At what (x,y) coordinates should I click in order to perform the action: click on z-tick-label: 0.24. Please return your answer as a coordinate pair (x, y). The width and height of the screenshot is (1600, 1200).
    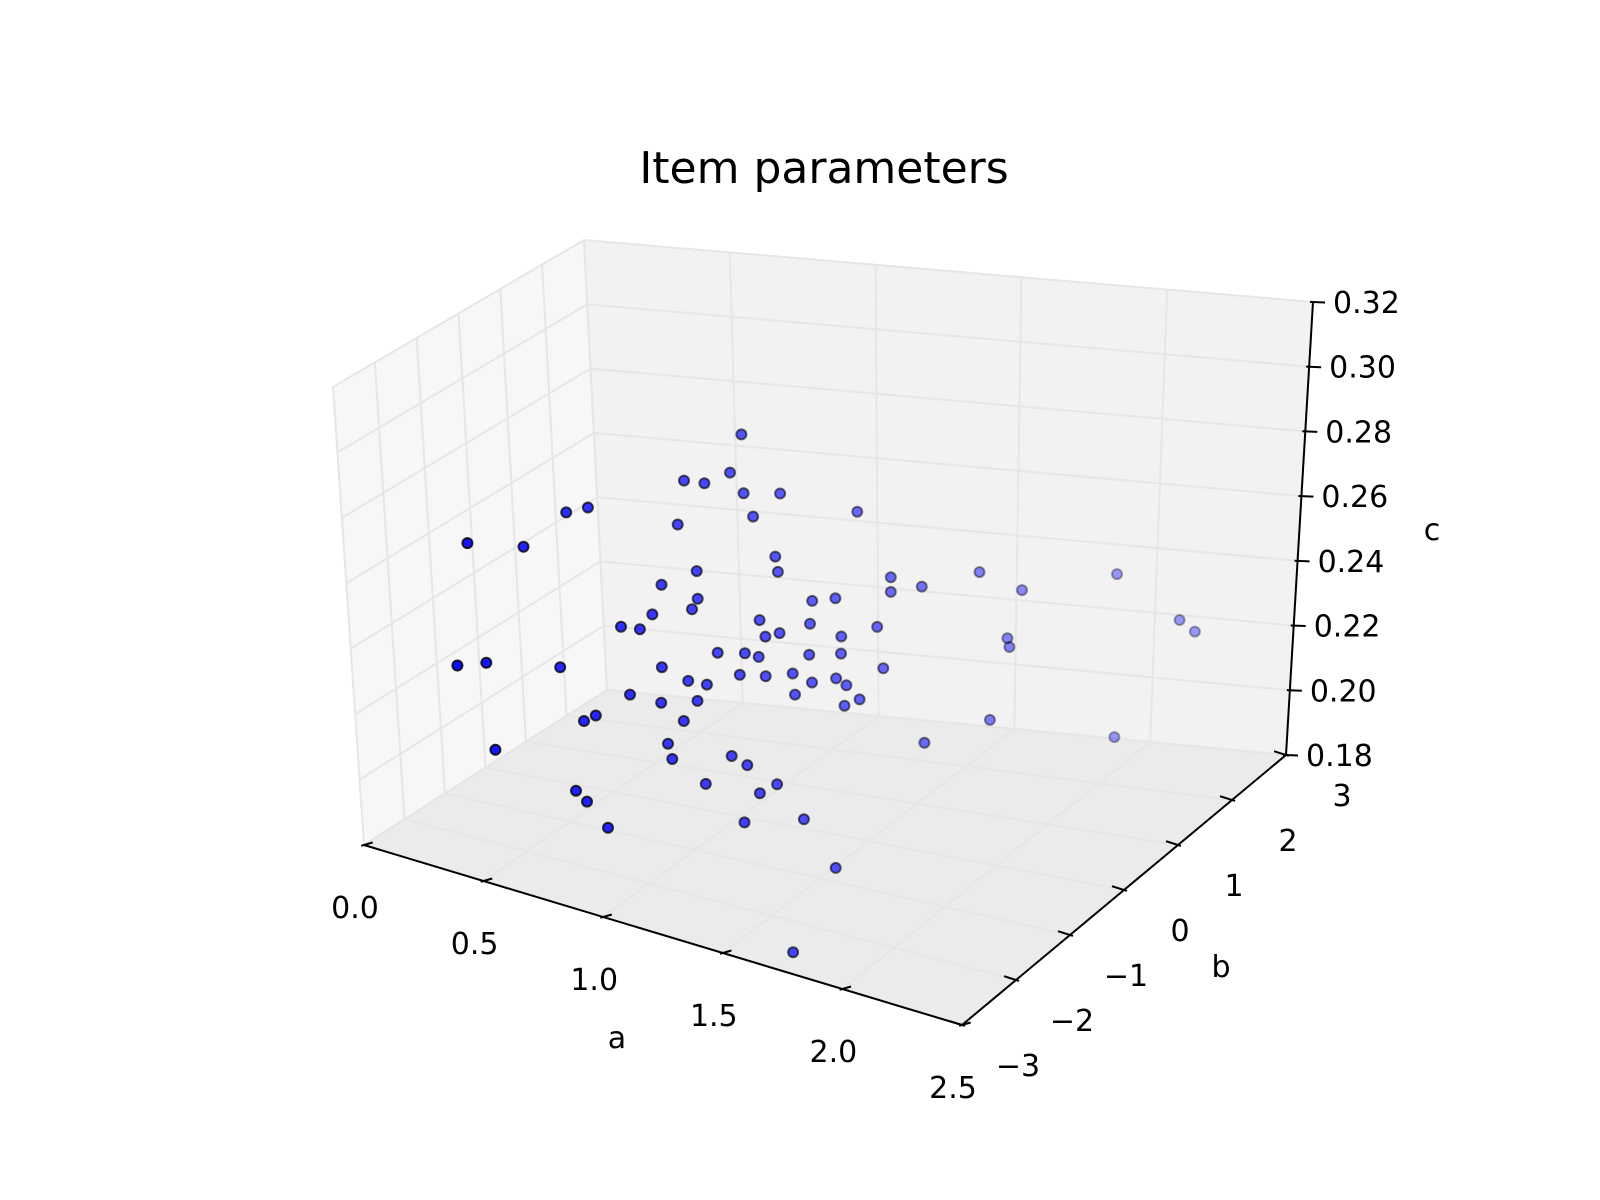
    Looking at the image, I should click on (1351, 562).